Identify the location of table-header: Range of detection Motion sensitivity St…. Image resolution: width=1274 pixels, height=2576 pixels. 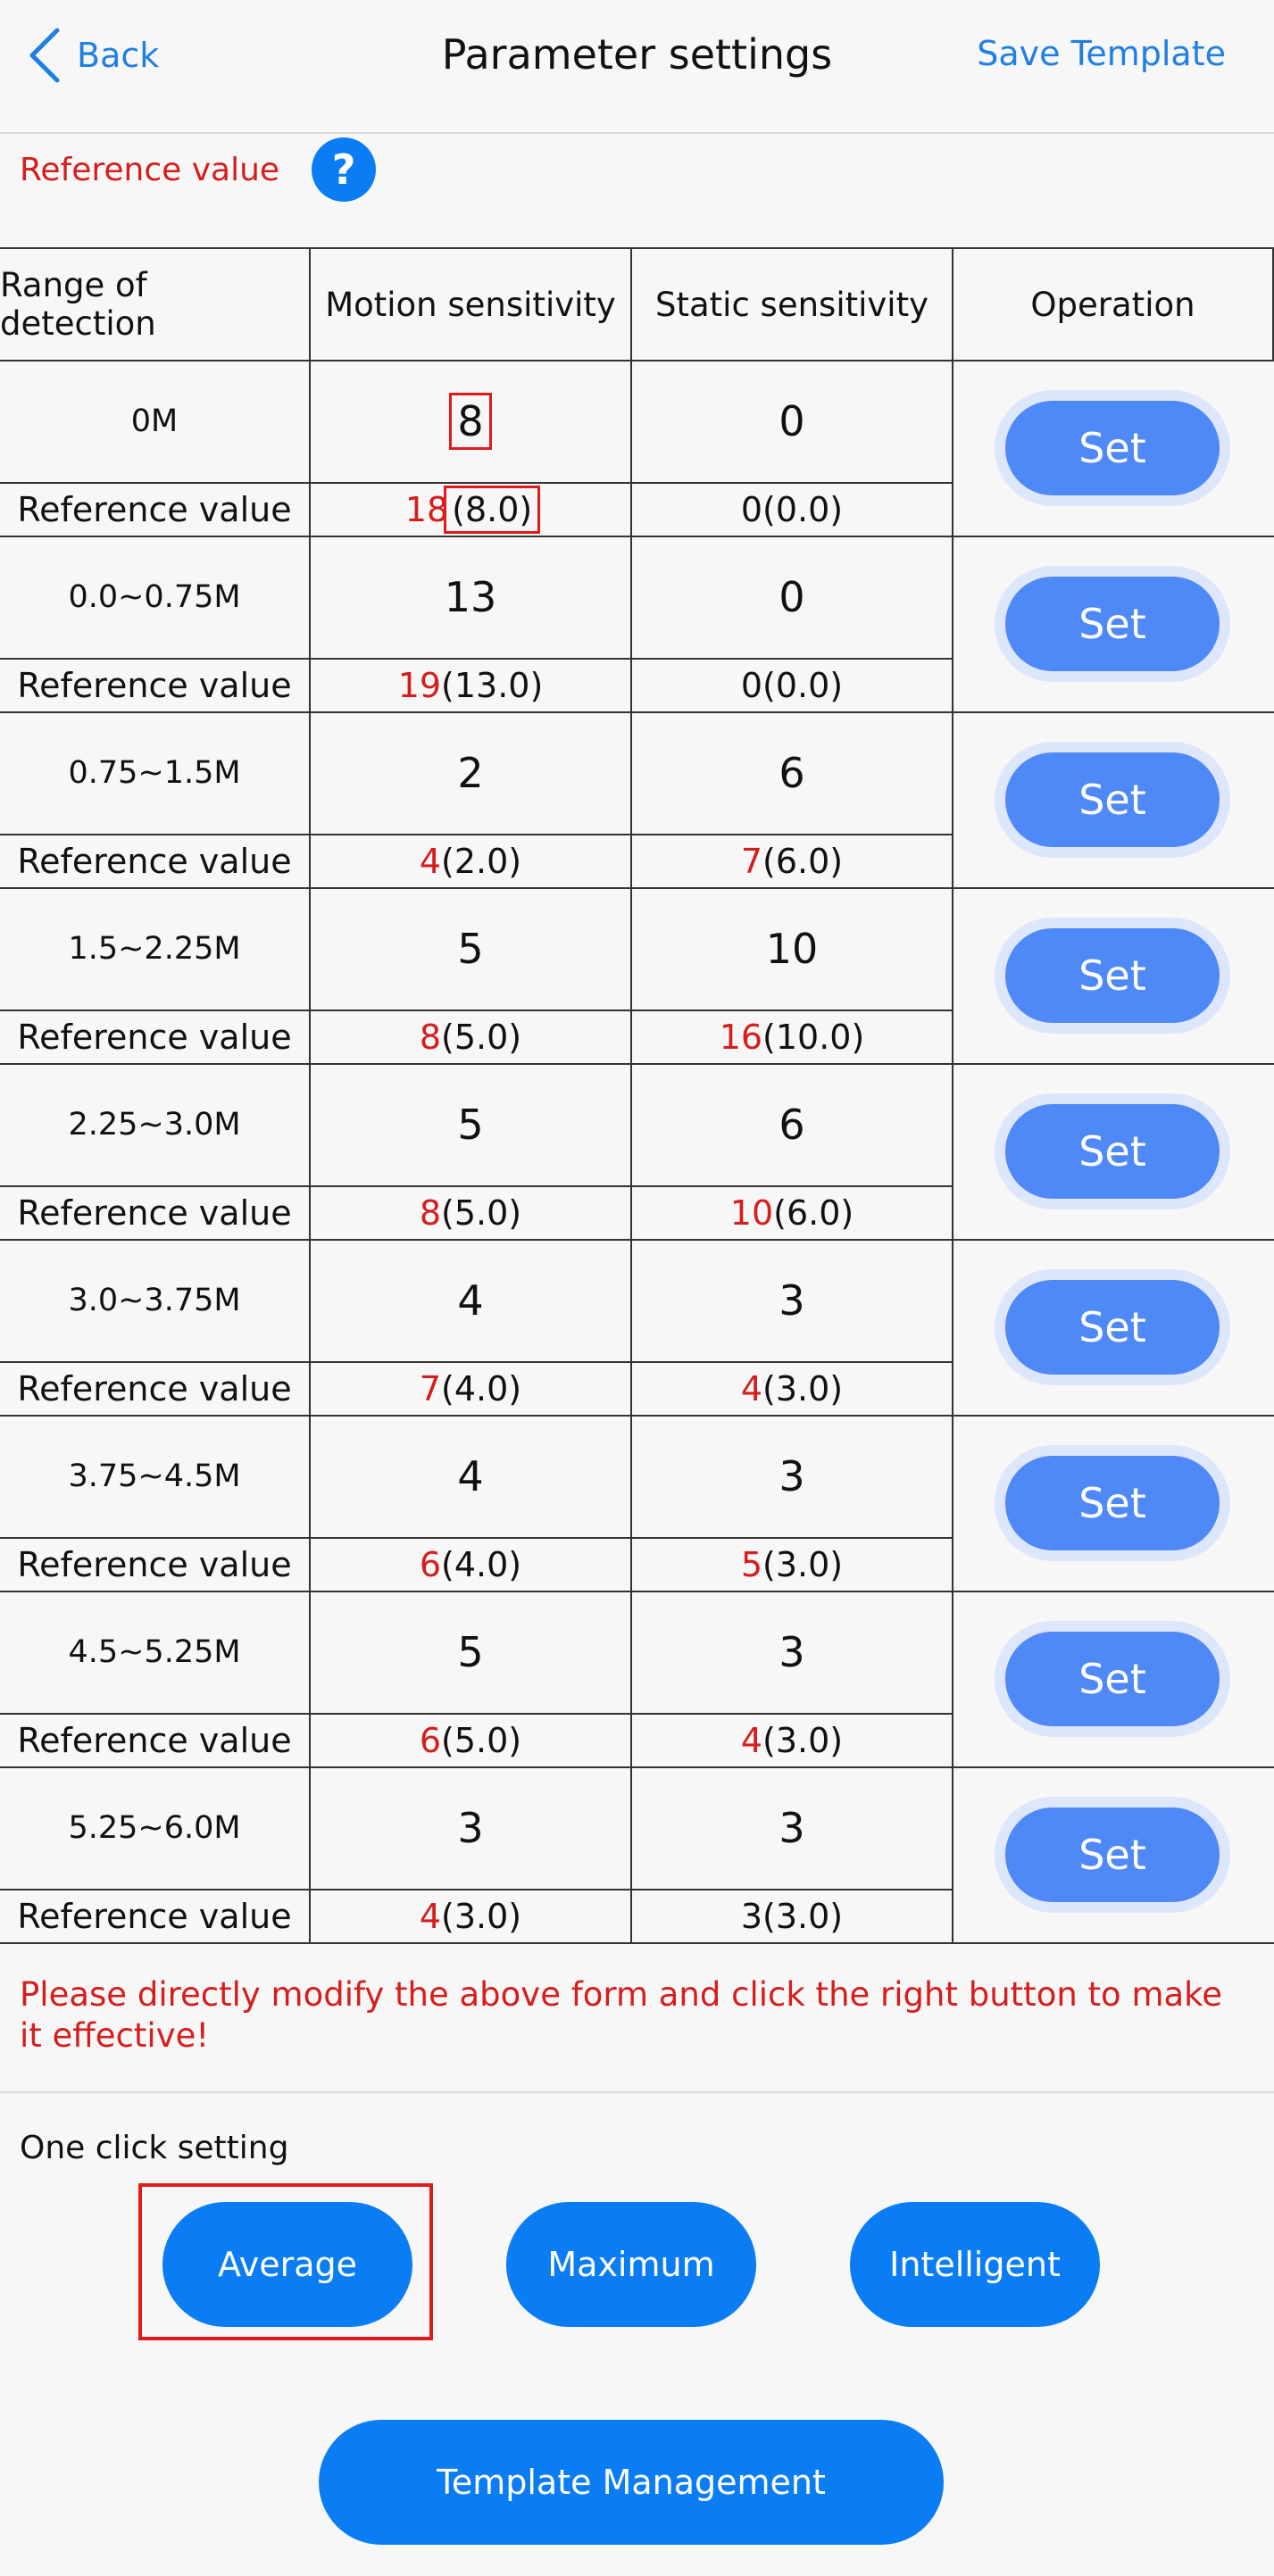
(637, 304).